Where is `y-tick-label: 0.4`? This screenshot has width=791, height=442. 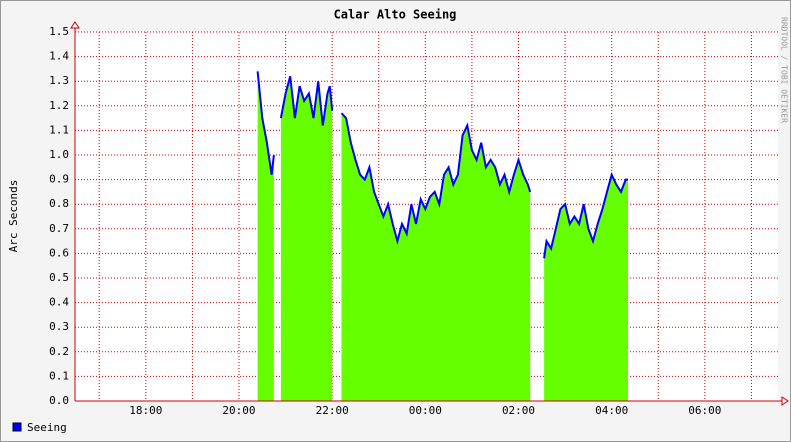
y-tick-label: 0.4 is located at coordinates (59, 302).